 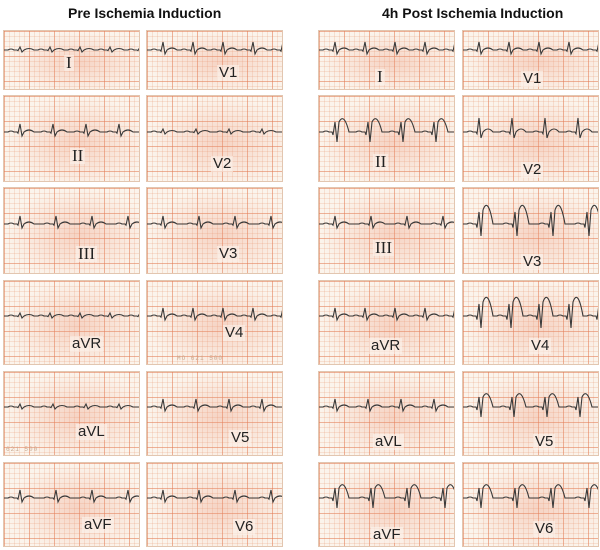 I want to click on pre-lead-V6-label: V6, so click(x=244, y=526).